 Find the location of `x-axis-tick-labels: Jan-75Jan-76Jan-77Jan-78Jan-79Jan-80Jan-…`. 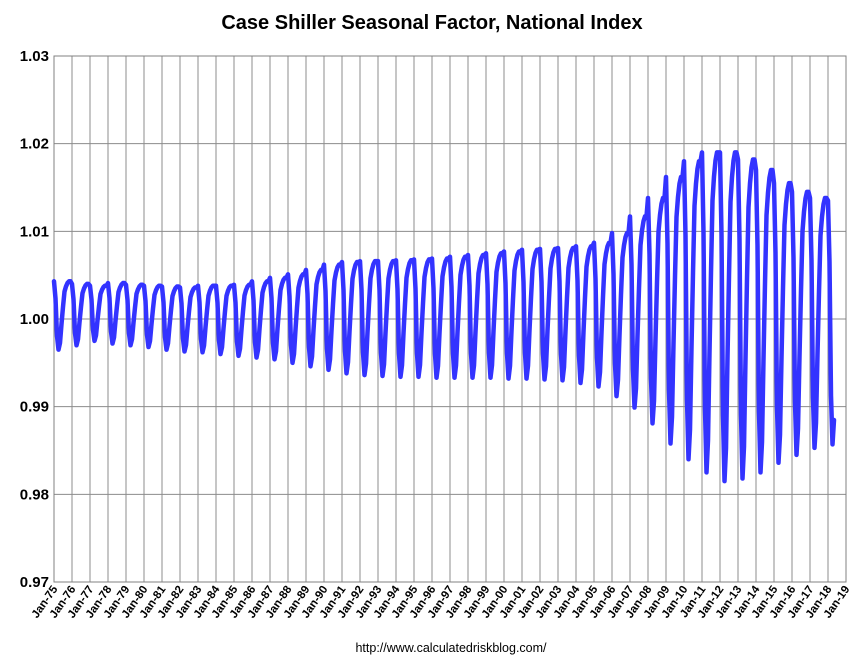

x-axis-tick-labels: Jan-75Jan-76Jan-77Jan-78Jan-79Jan-80Jan-… is located at coordinates (441, 601).